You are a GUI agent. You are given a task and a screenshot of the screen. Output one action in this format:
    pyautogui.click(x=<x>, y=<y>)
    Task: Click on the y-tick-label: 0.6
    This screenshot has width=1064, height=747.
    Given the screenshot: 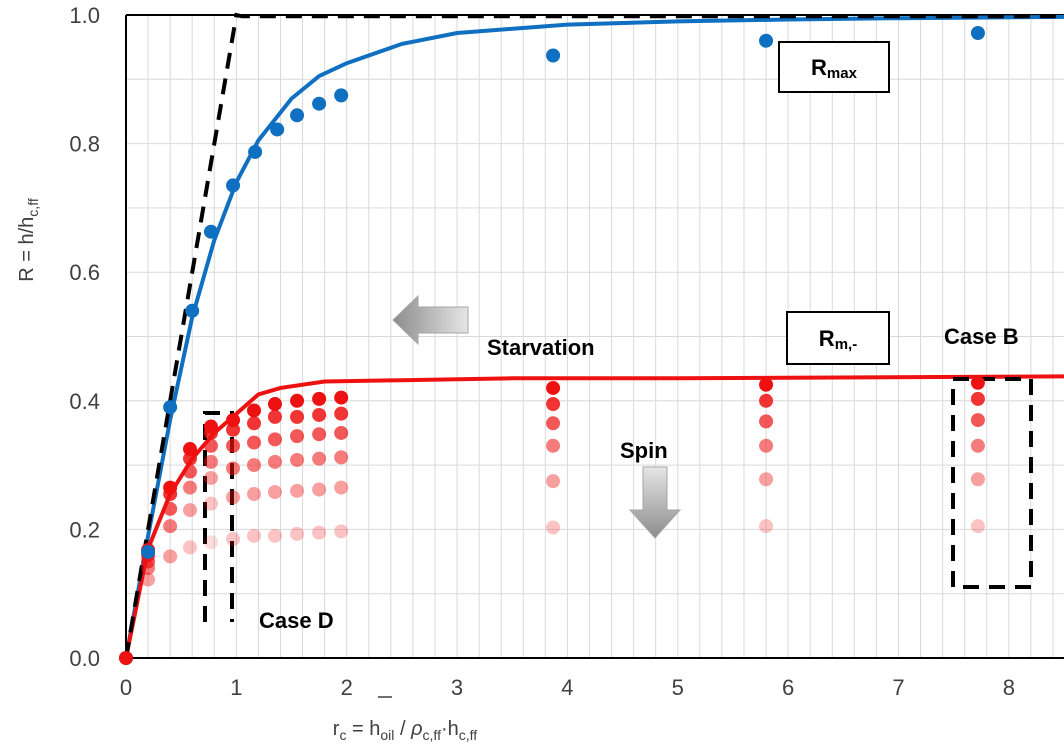 What is the action you would take?
    pyautogui.click(x=84, y=272)
    